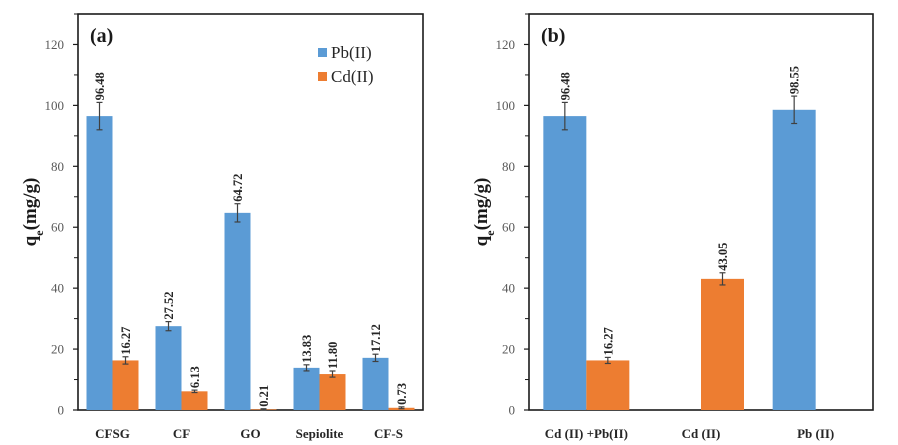  I want to click on data-label: 0.21, so click(264, 396).